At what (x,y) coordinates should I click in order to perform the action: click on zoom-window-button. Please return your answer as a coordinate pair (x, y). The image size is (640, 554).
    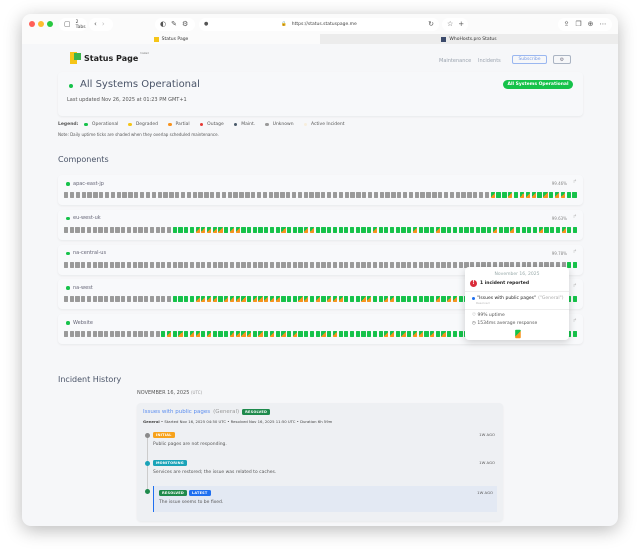
    Looking at the image, I should click on (50, 24).